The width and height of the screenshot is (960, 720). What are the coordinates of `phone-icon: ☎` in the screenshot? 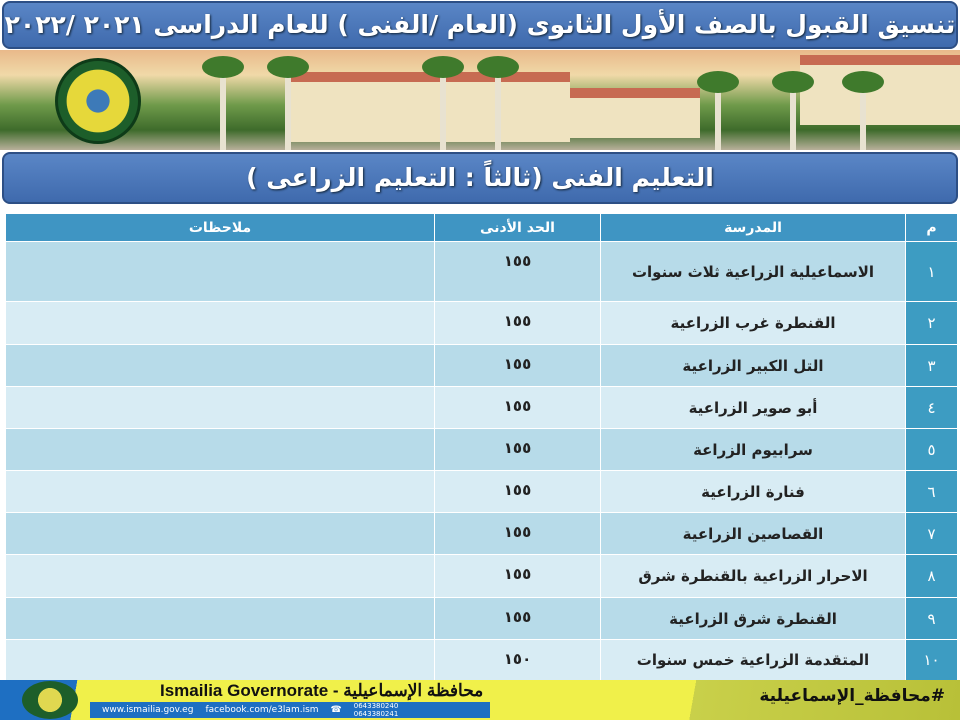 It's located at (336, 710).